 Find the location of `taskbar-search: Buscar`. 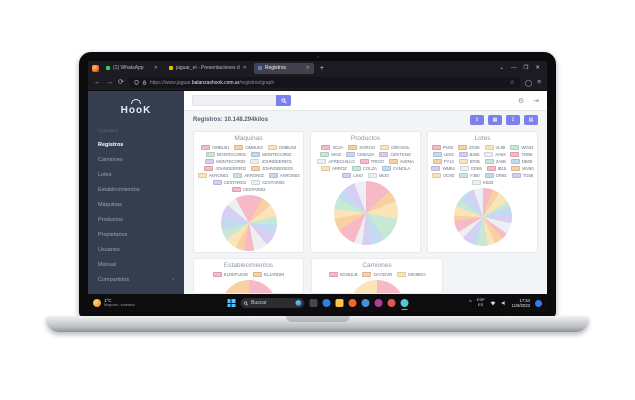

taskbar-search: Buscar is located at coordinates (272, 303).